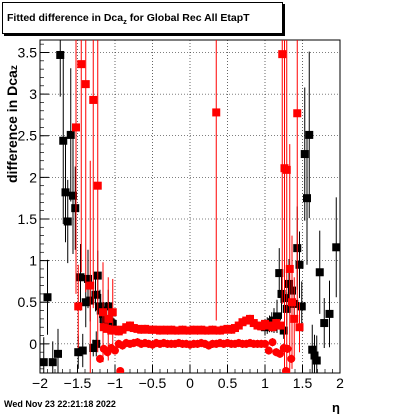 The image size is (400, 414). Describe the element at coordinates (33, 344) in the screenshot. I see `y-tick-label: 0` at that location.